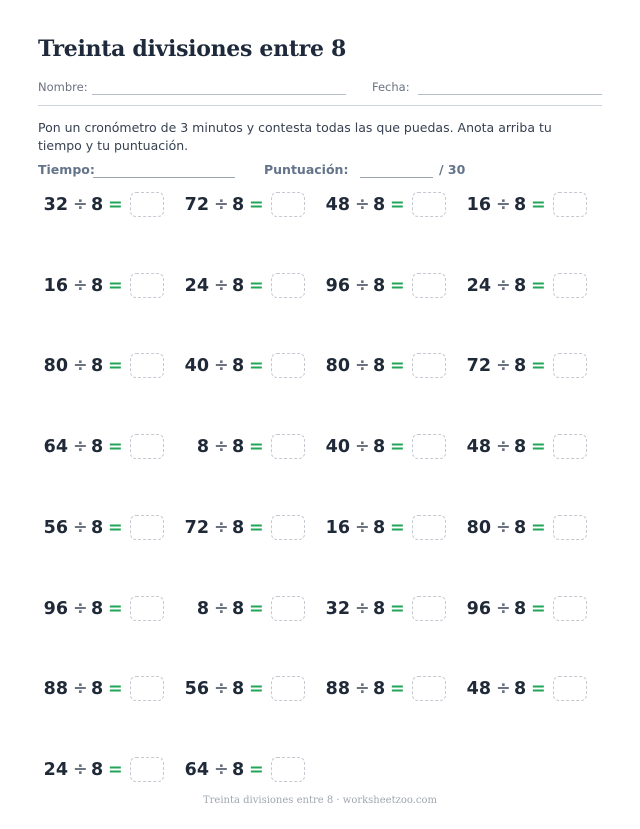 This screenshot has height=829, width=640. Describe the element at coordinates (55, 527) in the screenshot. I see `dividend: 56` at that location.